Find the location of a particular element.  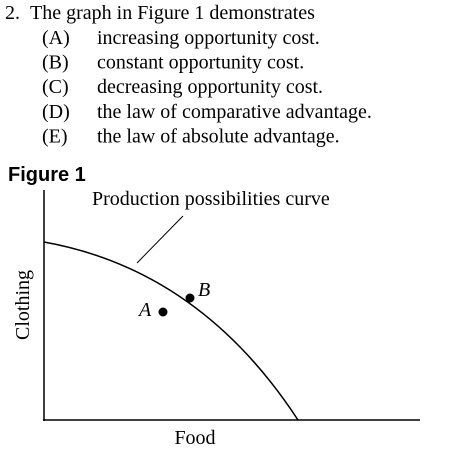

option-letter: (B) is located at coordinates (55, 63).